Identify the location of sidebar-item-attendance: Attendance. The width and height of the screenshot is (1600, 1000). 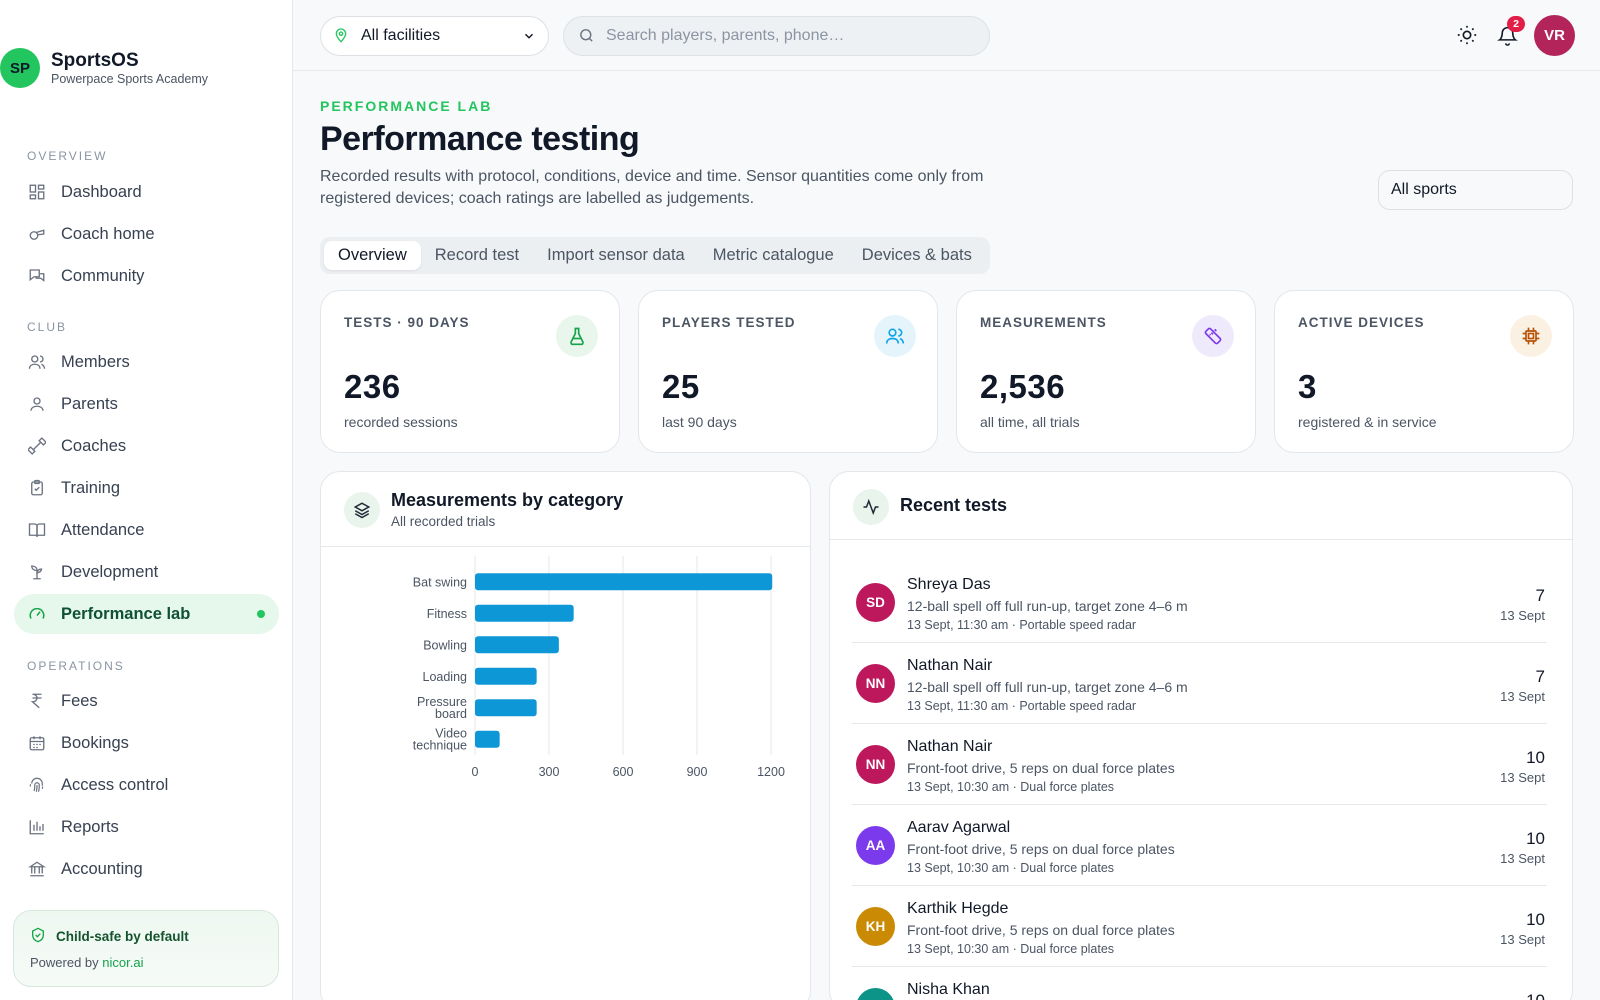
(146, 530).